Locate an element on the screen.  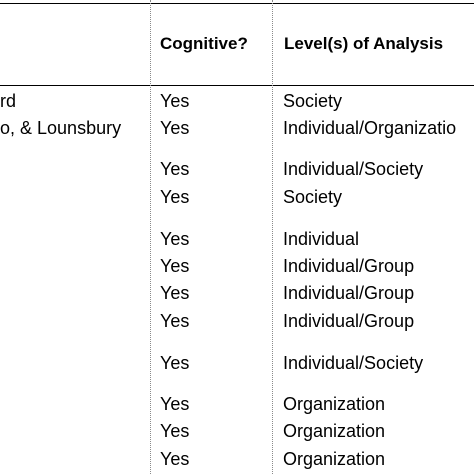
row-11-cognitive: Yes is located at coordinates (175, 431).